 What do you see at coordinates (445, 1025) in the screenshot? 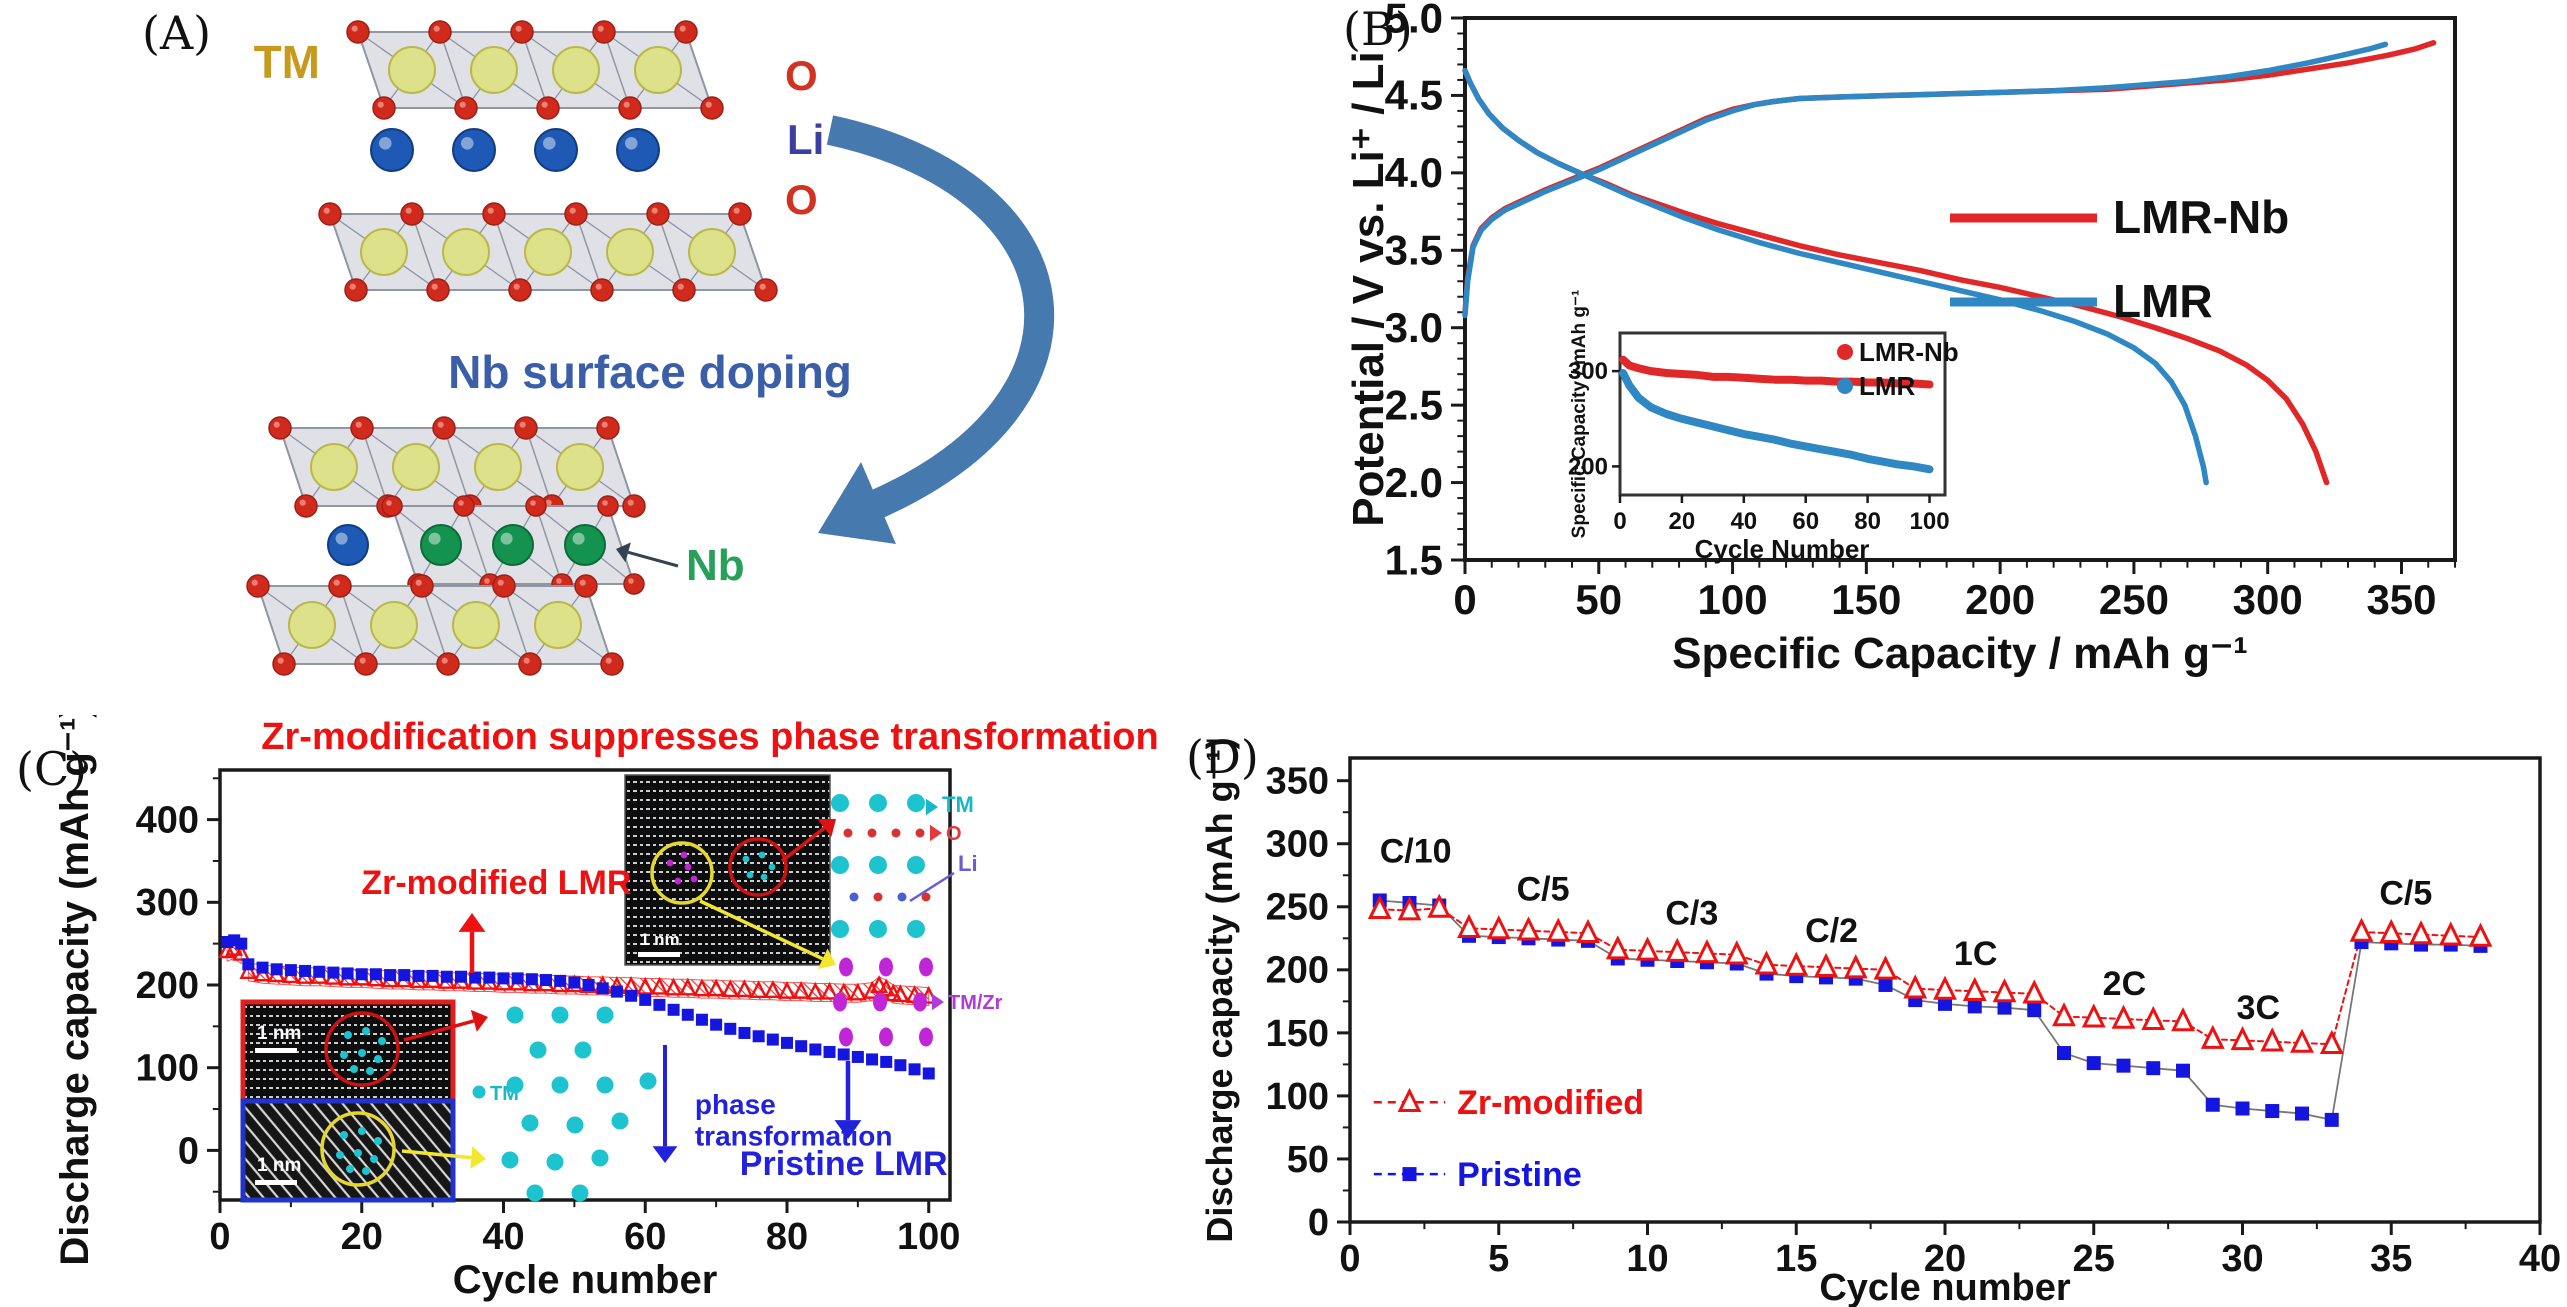
I see `red-arrow-to-cluster` at bounding box center [445, 1025].